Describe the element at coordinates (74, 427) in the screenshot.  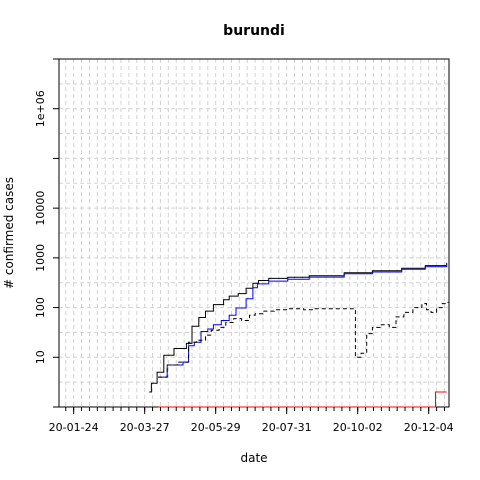
I see `x-tick-label: 20-01-24` at that location.